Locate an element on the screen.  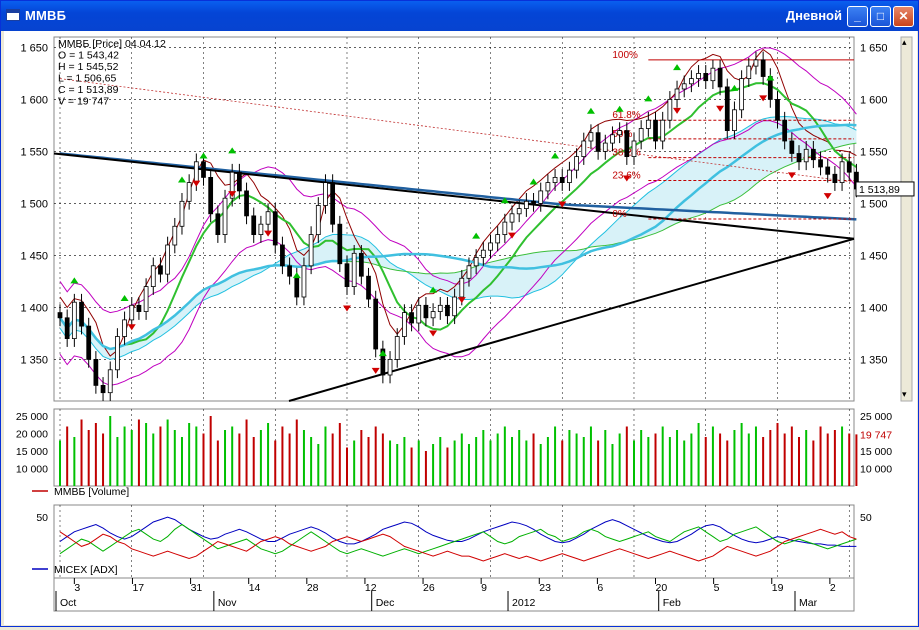
volume-tick-left: 15 000 is located at coordinates (32, 452).